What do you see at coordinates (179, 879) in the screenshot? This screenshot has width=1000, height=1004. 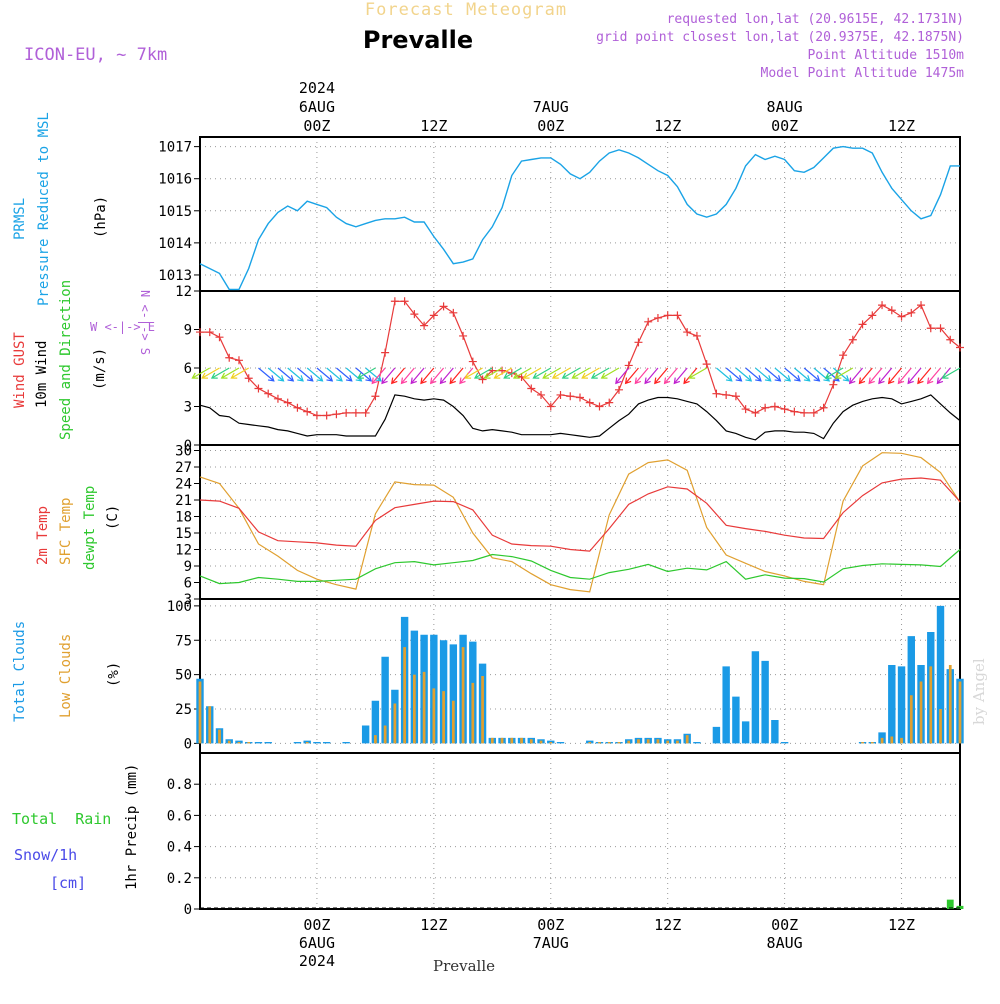 I see `y-tick-label: 0.2` at bounding box center [179, 879].